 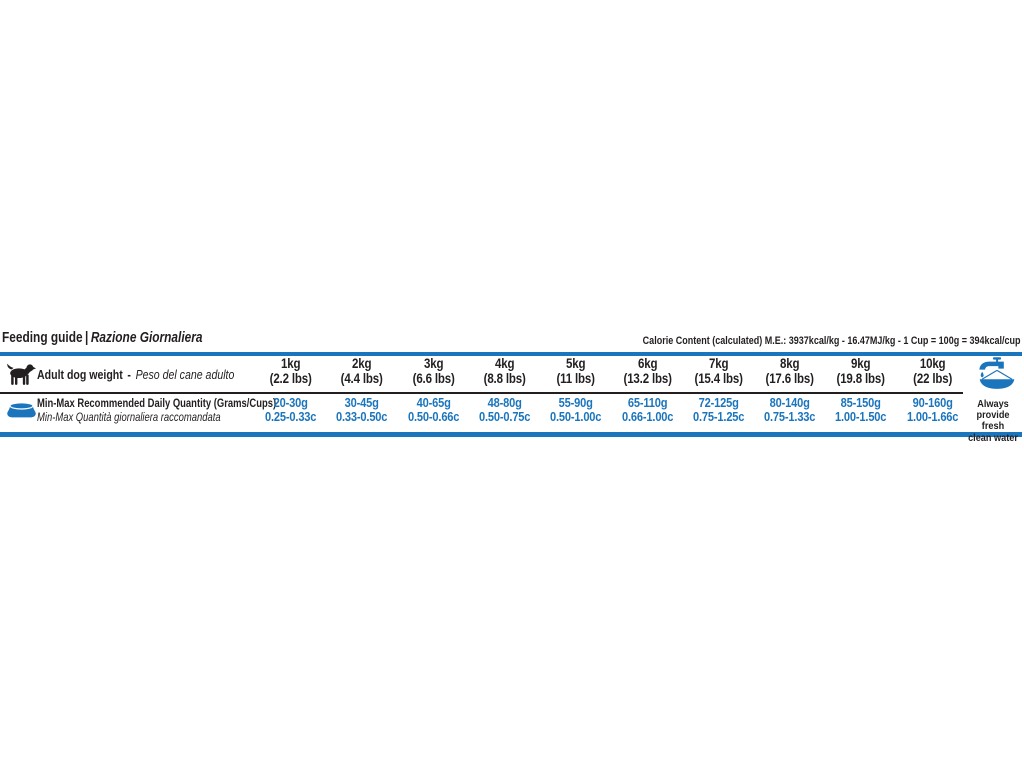 What do you see at coordinates (433, 378) in the screenshot?
I see `weight-lbs: (6.6 lbs)` at bounding box center [433, 378].